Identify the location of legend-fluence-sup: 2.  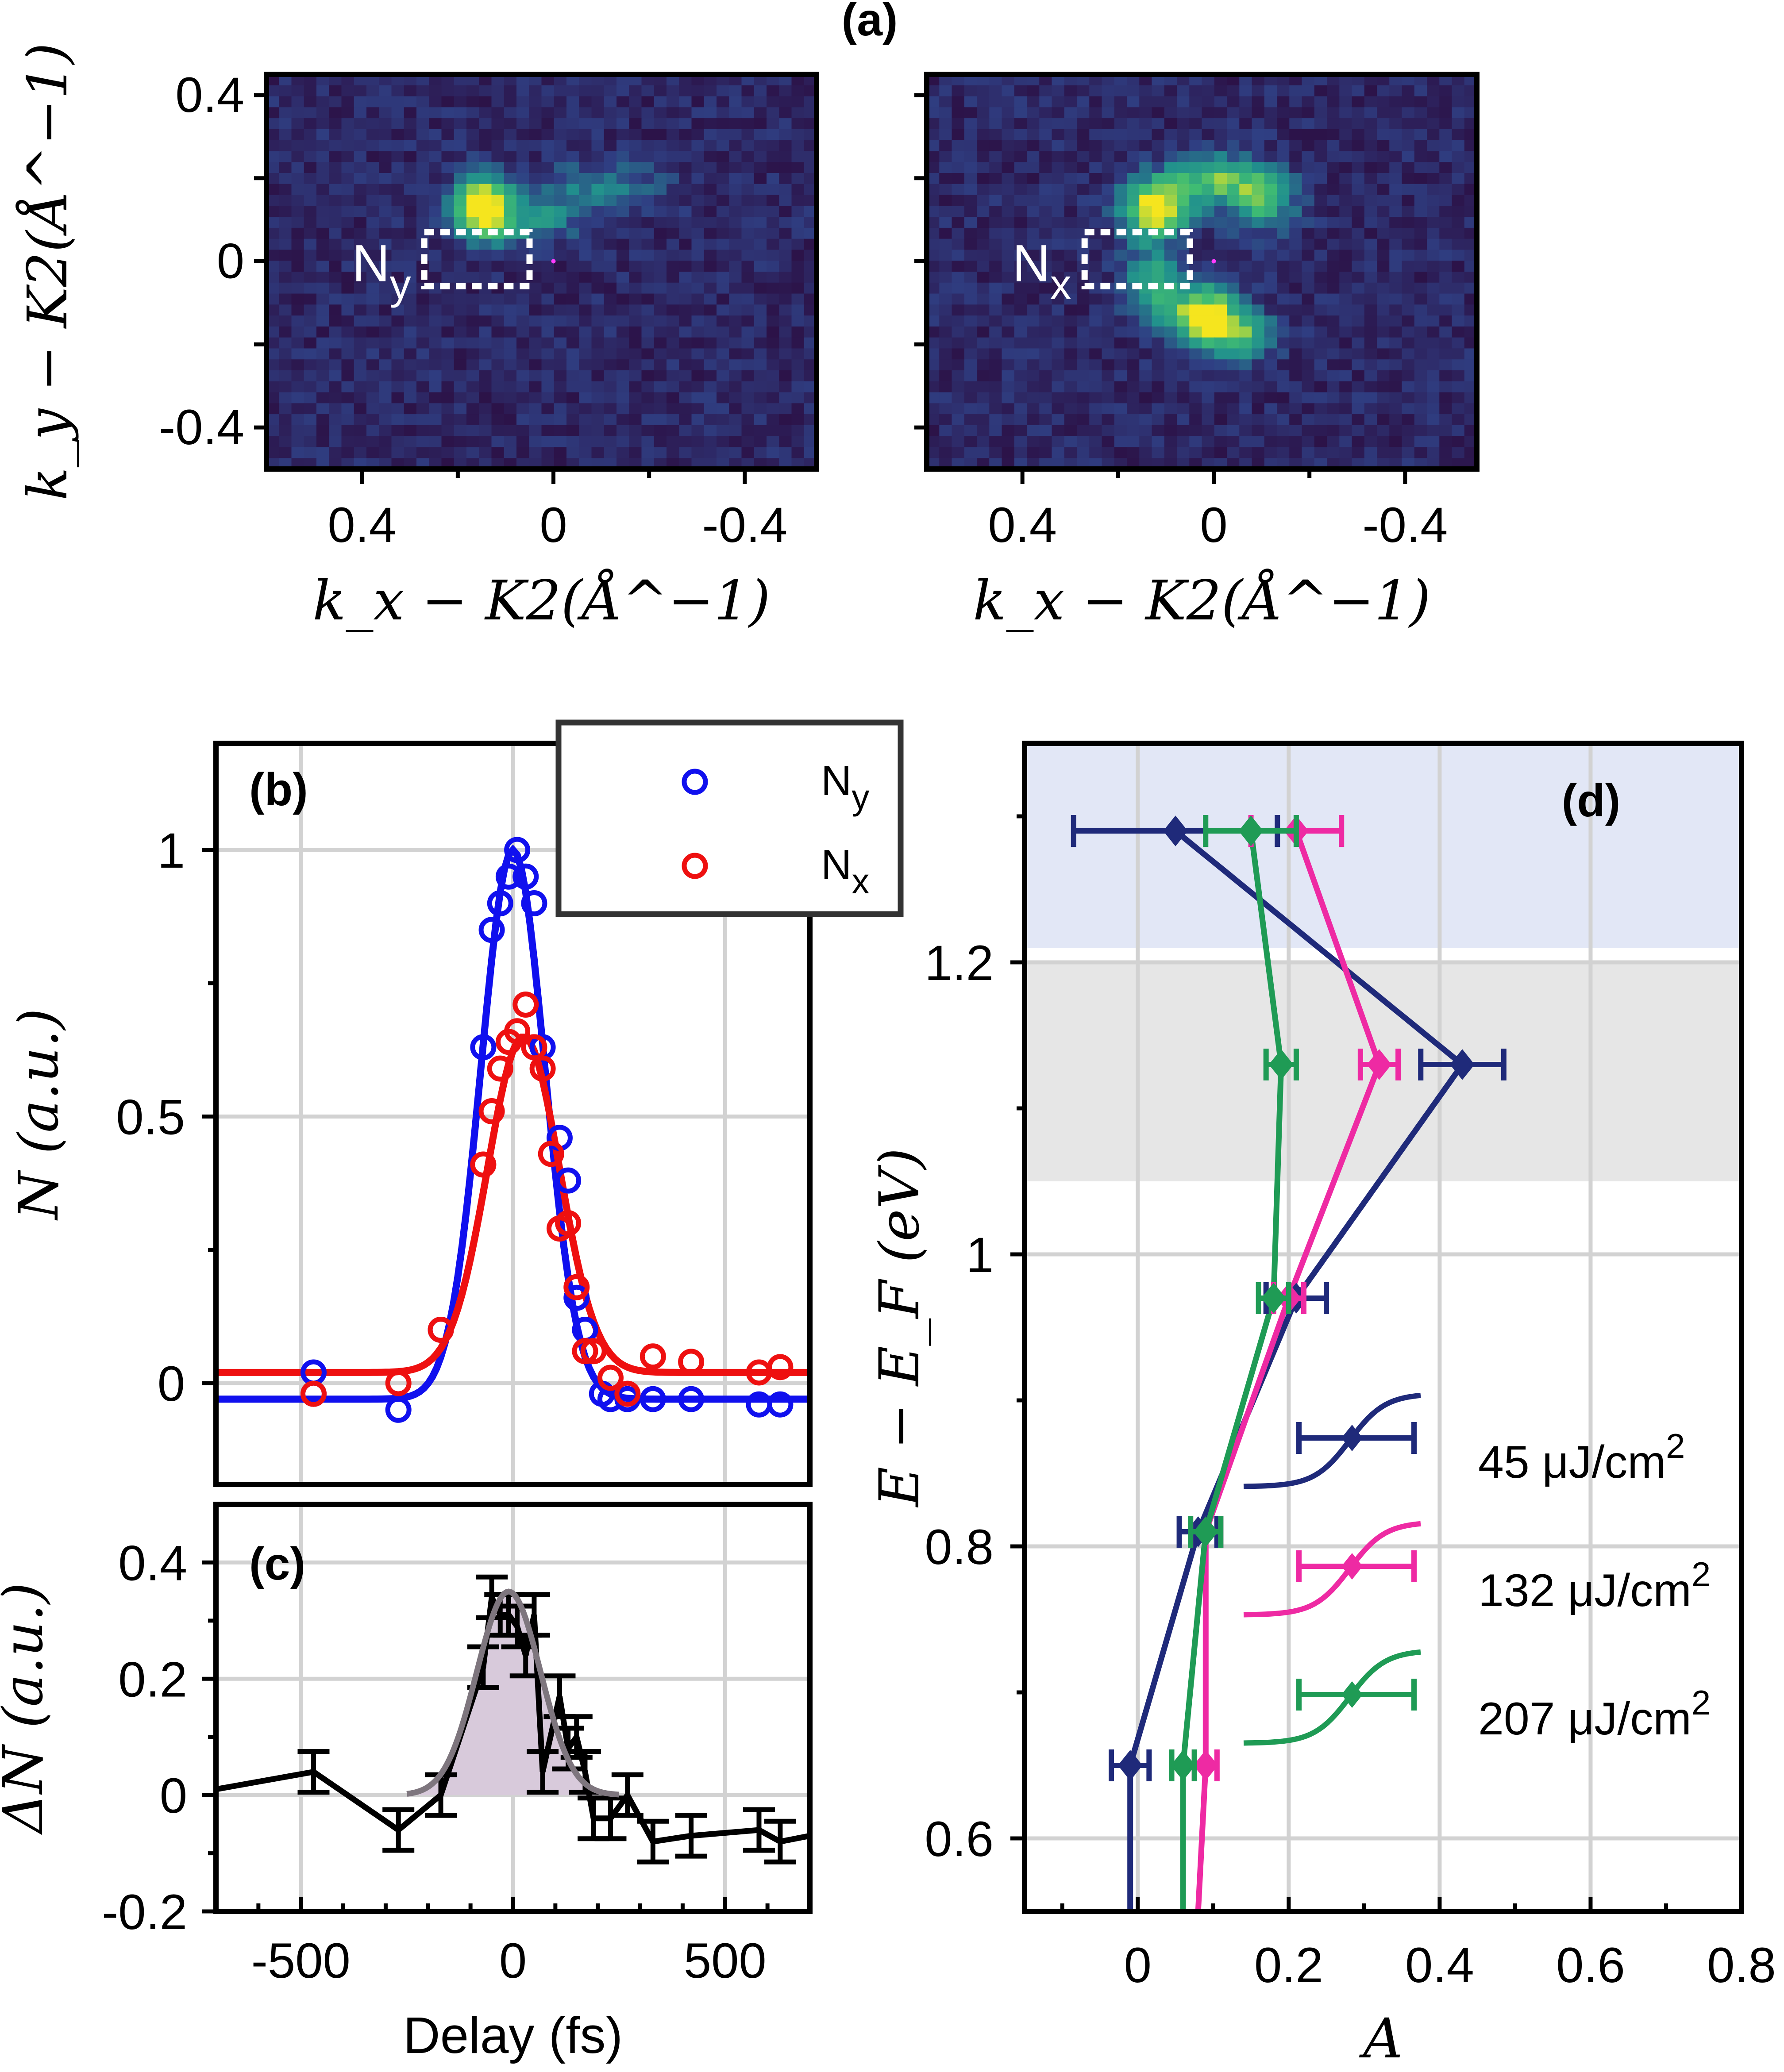
(1701, 1702).